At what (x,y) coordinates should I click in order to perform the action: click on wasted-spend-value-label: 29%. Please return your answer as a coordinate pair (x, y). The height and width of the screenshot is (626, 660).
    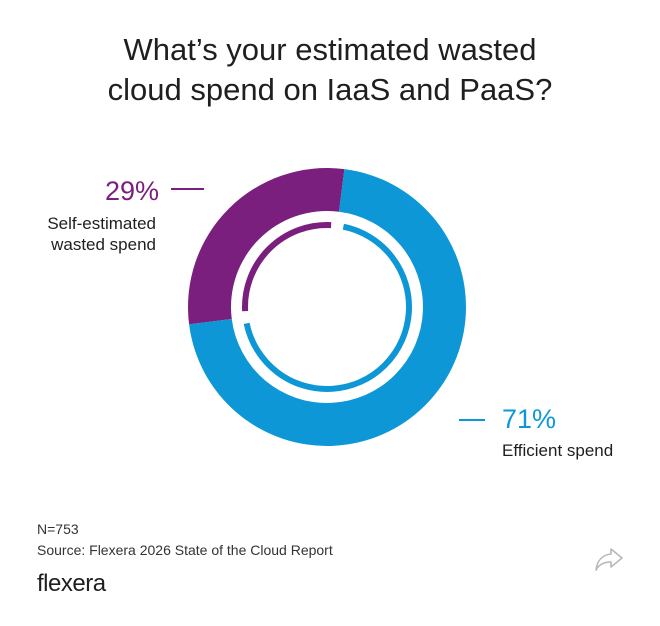
    Looking at the image, I should click on (132, 191).